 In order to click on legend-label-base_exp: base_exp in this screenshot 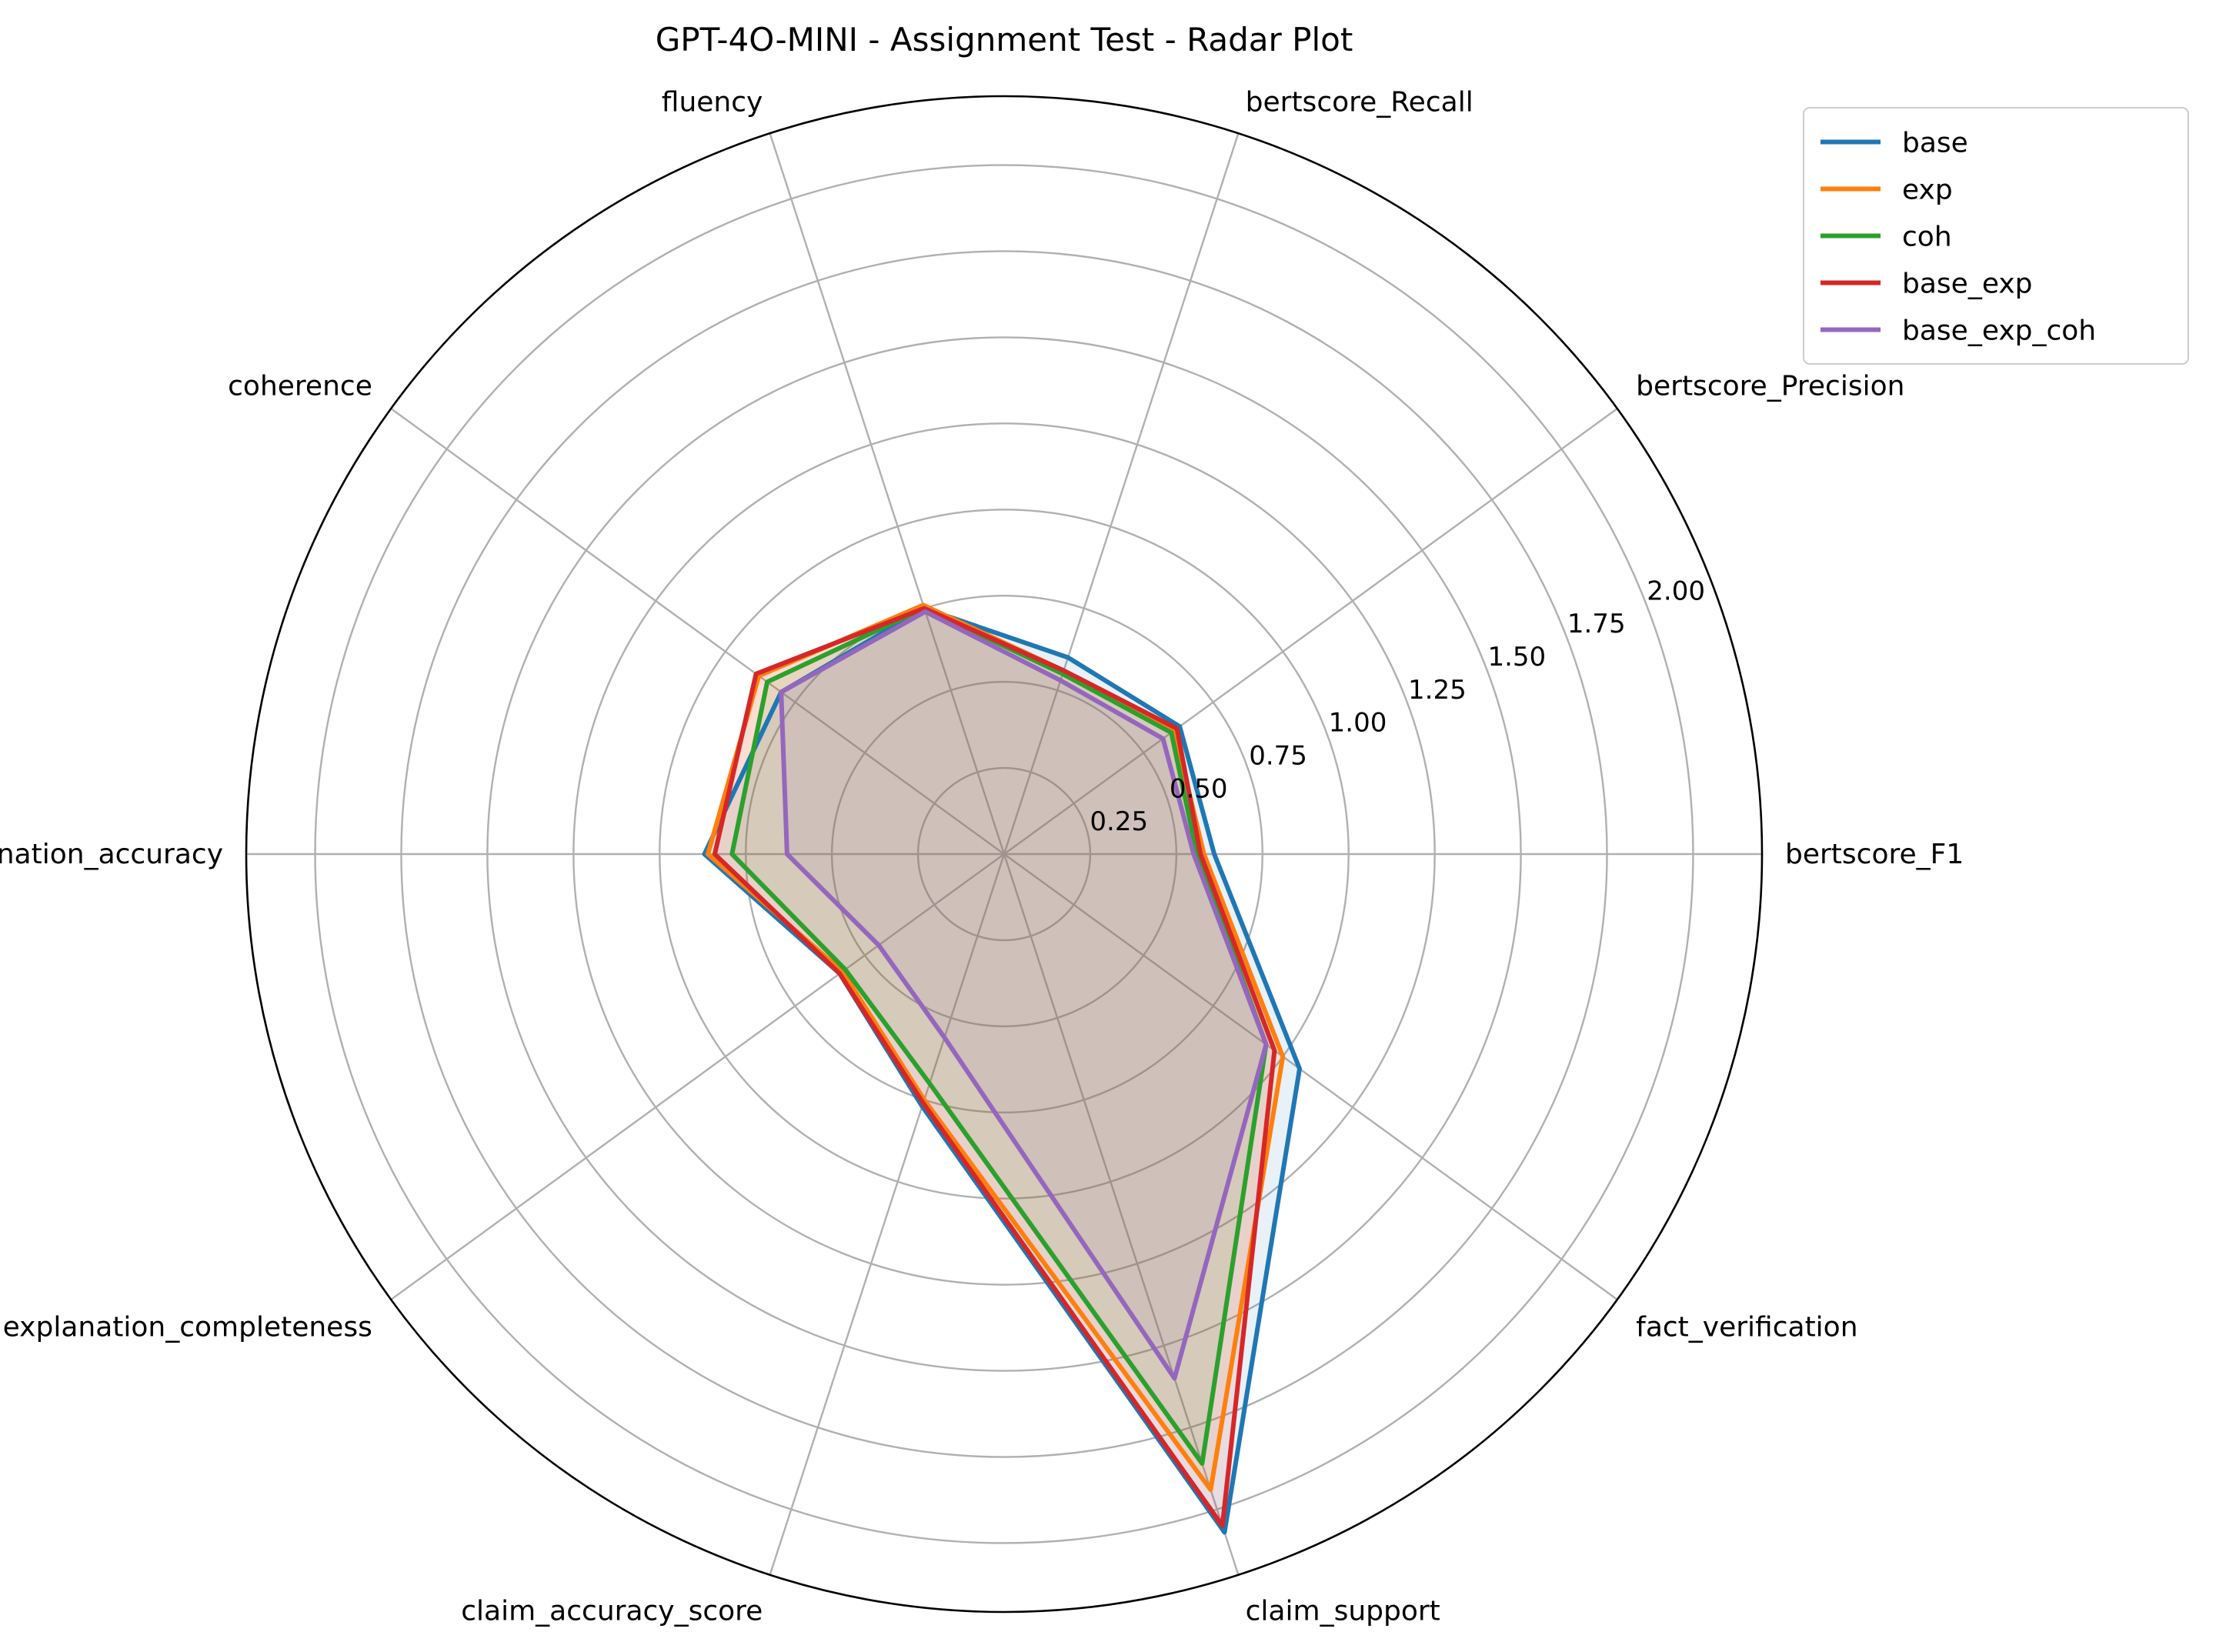, I will do `click(1968, 284)`.